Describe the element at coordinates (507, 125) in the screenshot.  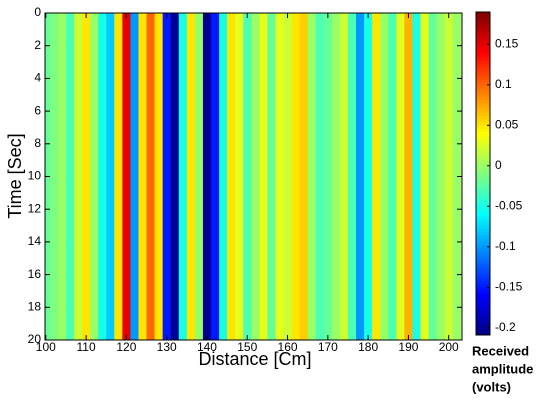
I see `colorbar-tick-label: 0.05` at that location.